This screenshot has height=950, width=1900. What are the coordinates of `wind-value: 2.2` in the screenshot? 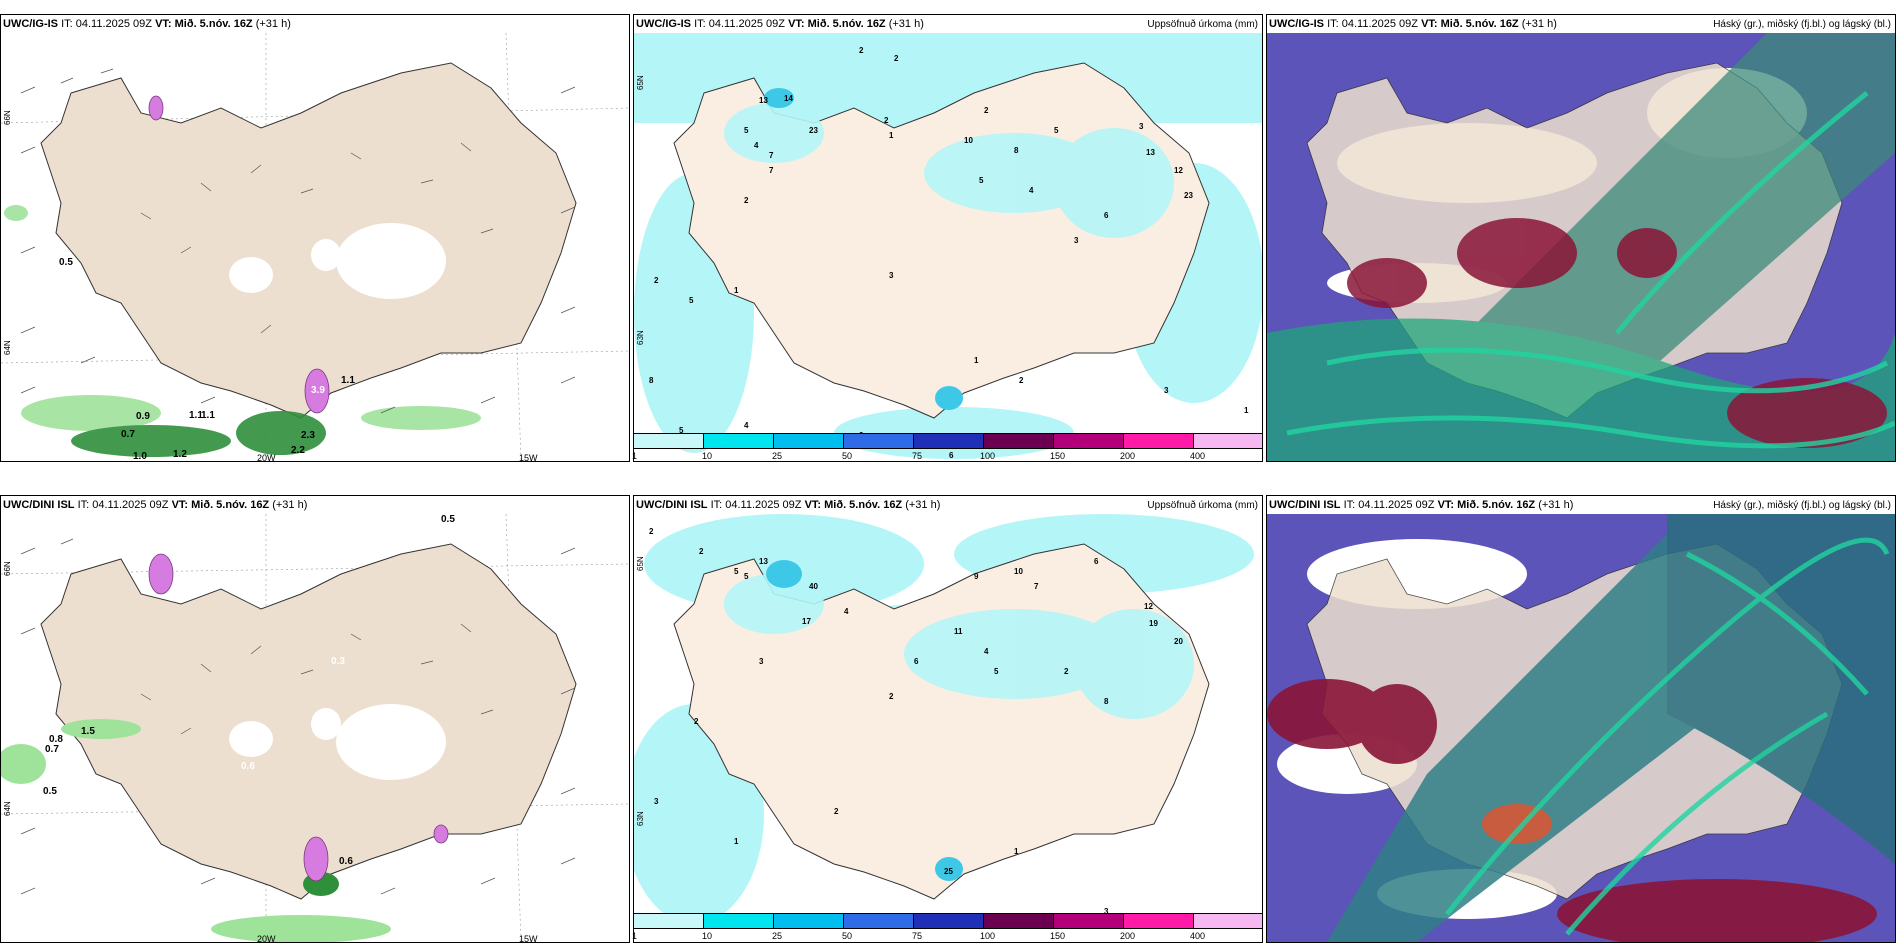 It's located at (298, 450).